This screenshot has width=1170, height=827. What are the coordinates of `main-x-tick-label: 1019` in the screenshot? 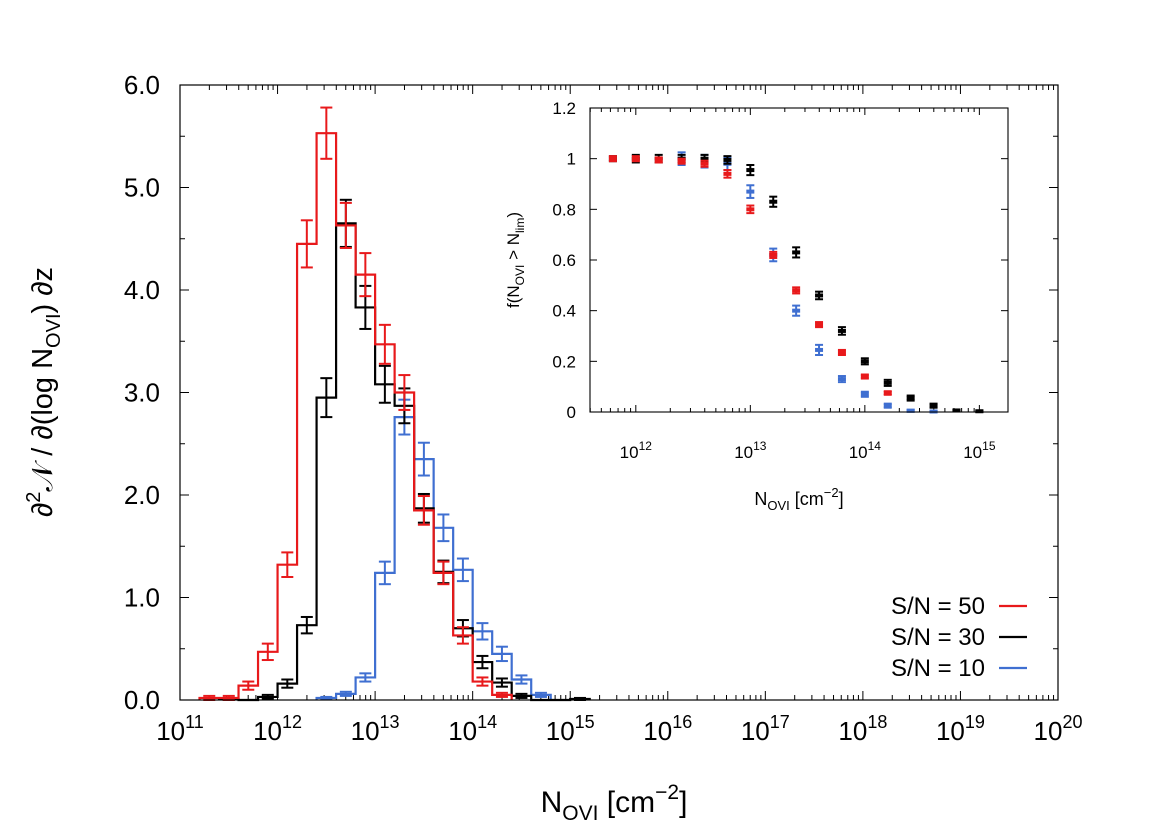 It's located at (960, 729).